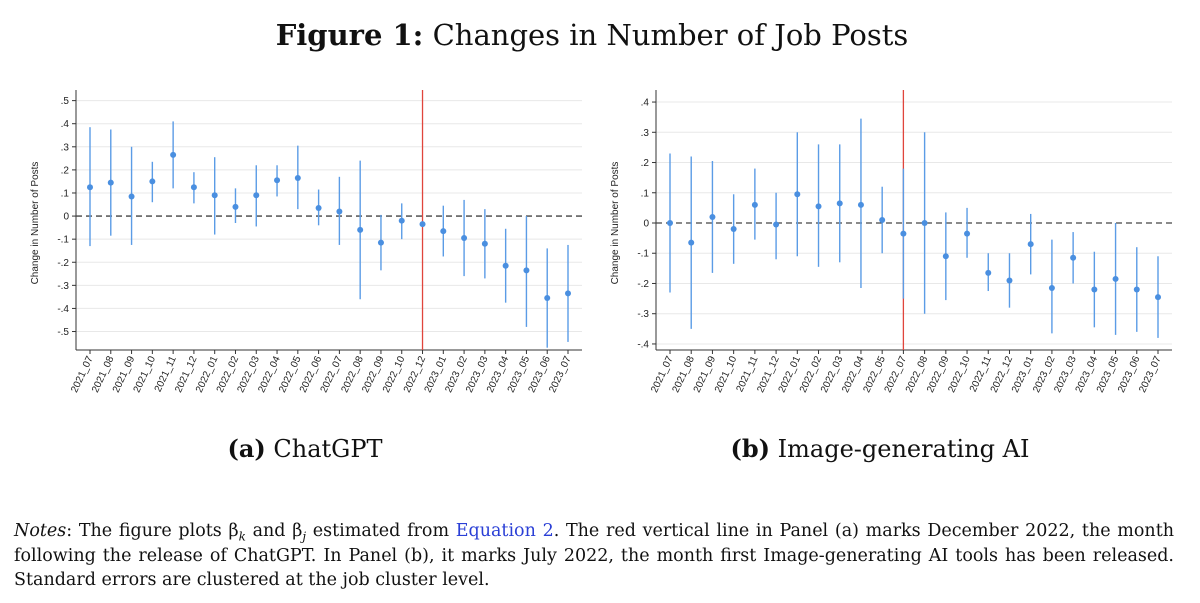 Image resolution: width=1200 pixels, height=603 pixels. What do you see at coordinates (65, 101) in the screenshot?
I see `chart-a-y-tick-label: .5` at bounding box center [65, 101].